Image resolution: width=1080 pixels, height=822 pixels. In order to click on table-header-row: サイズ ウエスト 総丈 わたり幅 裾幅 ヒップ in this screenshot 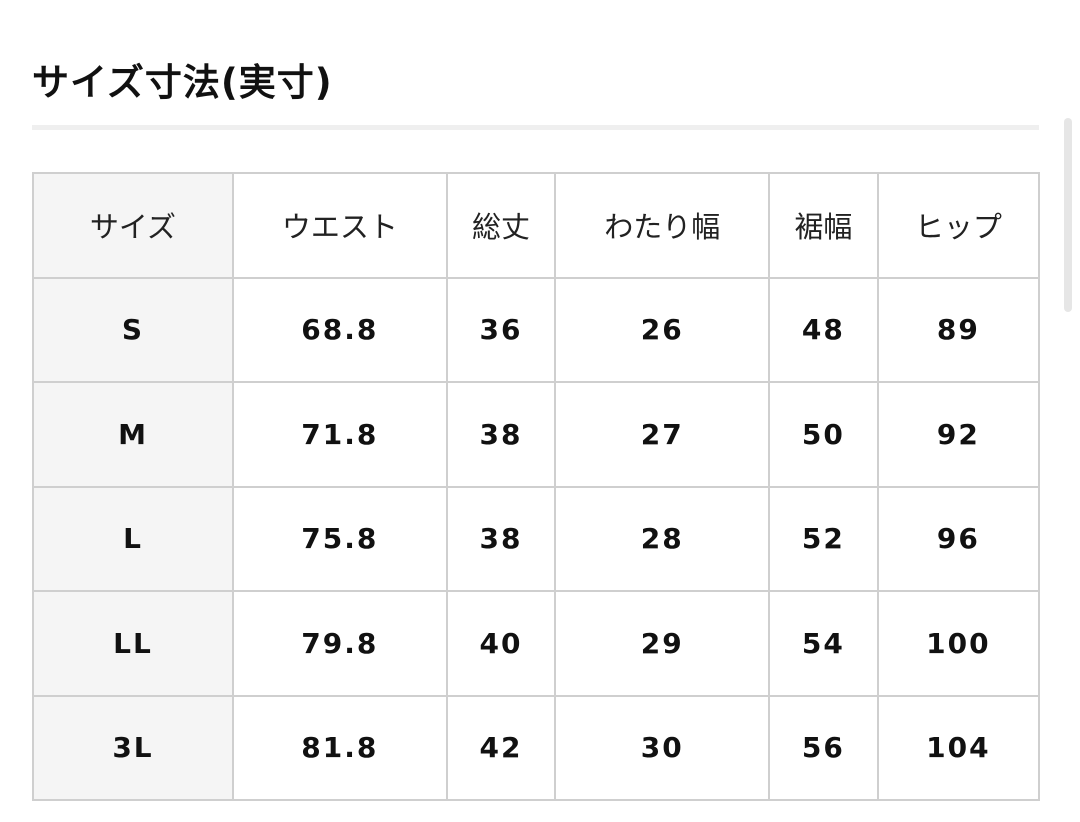, I will do `click(536, 225)`.